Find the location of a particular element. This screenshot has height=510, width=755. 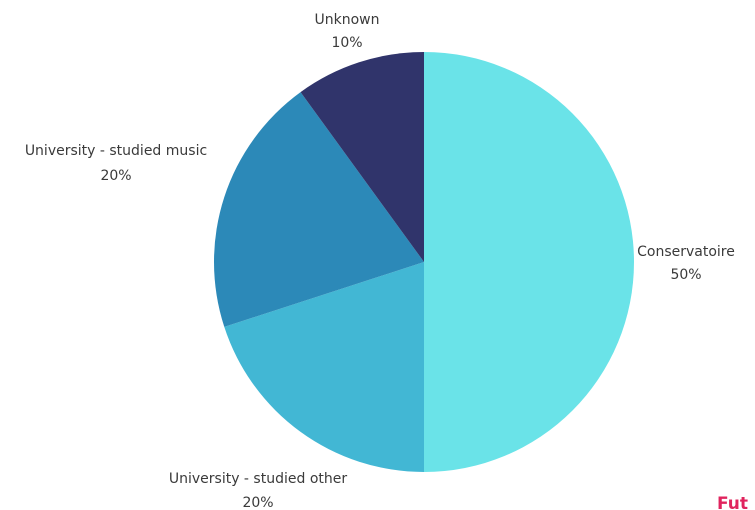

slice-value-label: 50% is located at coordinates (685, 275).